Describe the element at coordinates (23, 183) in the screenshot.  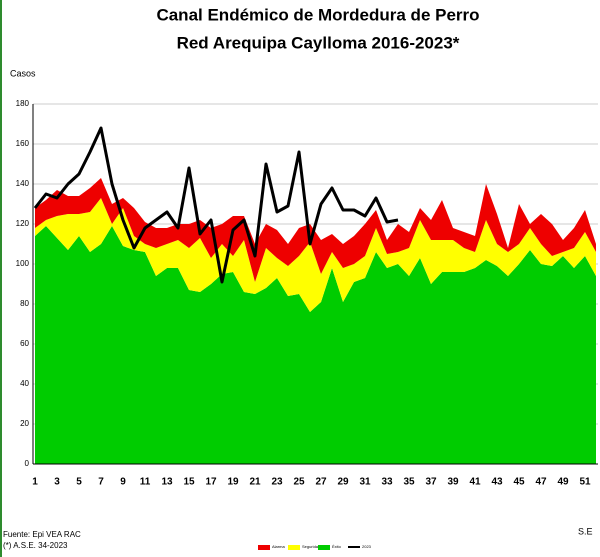
I see `y-tick-label: 140` at that location.